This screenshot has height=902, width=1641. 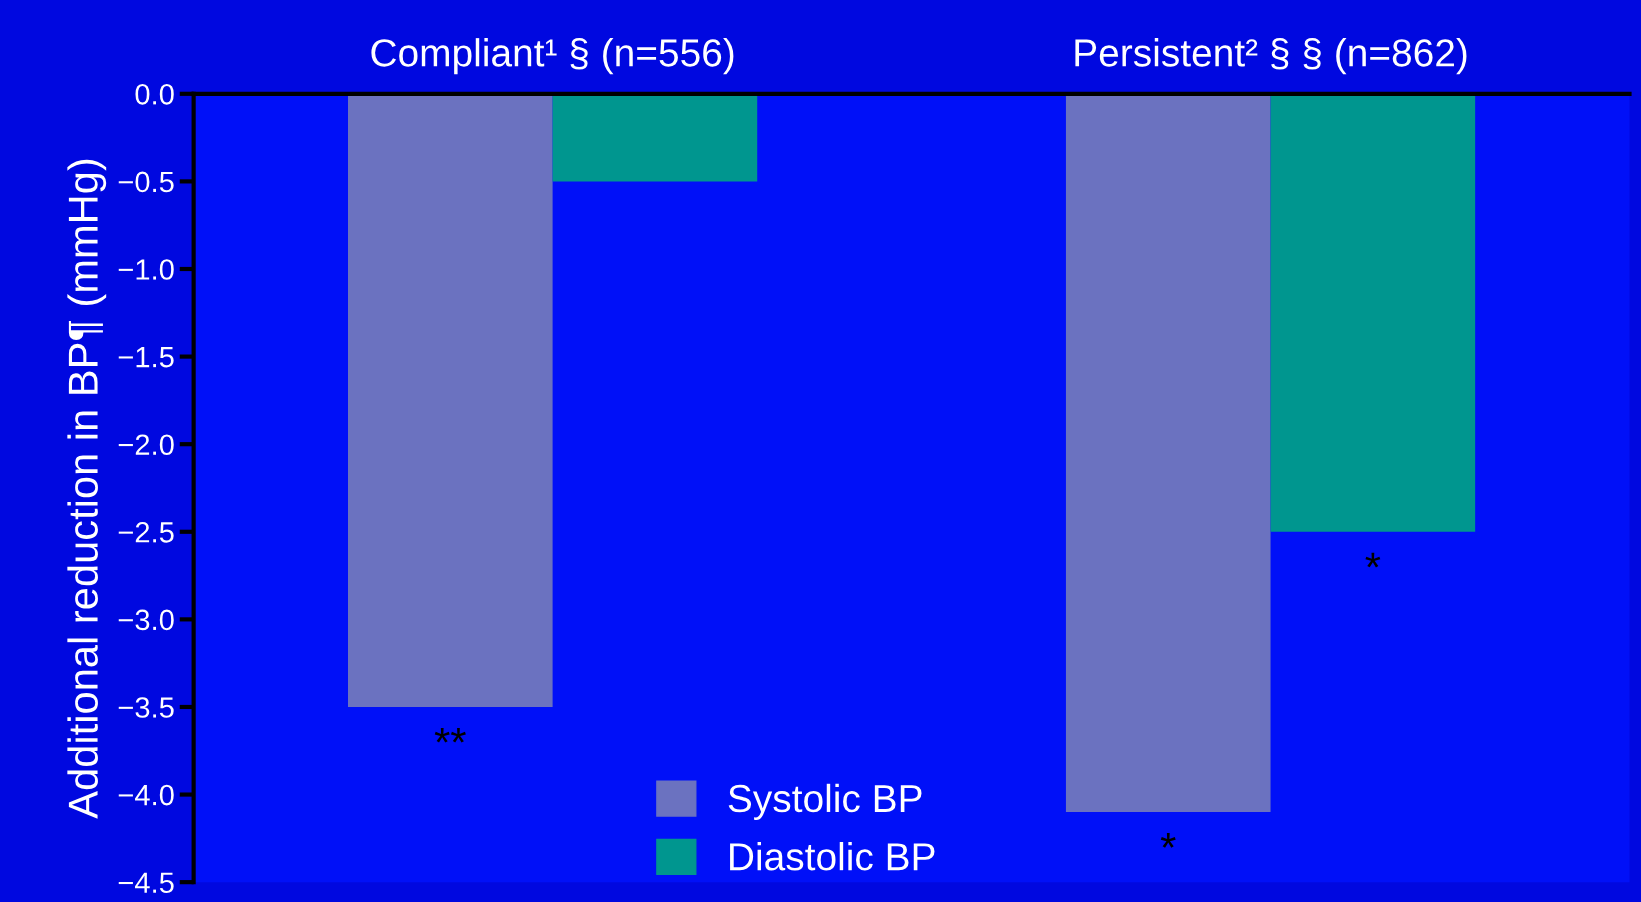 What do you see at coordinates (146, 269) in the screenshot?
I see `y-tick-label: −1.0` at bounding box center [146, 269].